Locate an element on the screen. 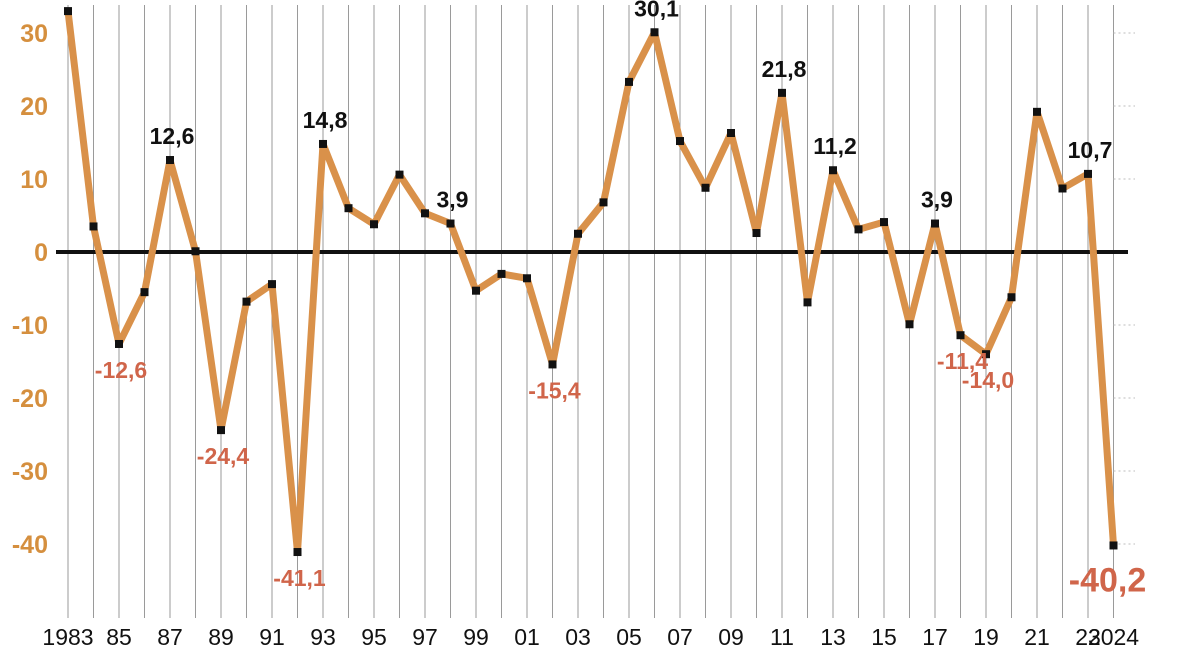  x-tick-label: 2024 is located at coordinates (1113, 637).